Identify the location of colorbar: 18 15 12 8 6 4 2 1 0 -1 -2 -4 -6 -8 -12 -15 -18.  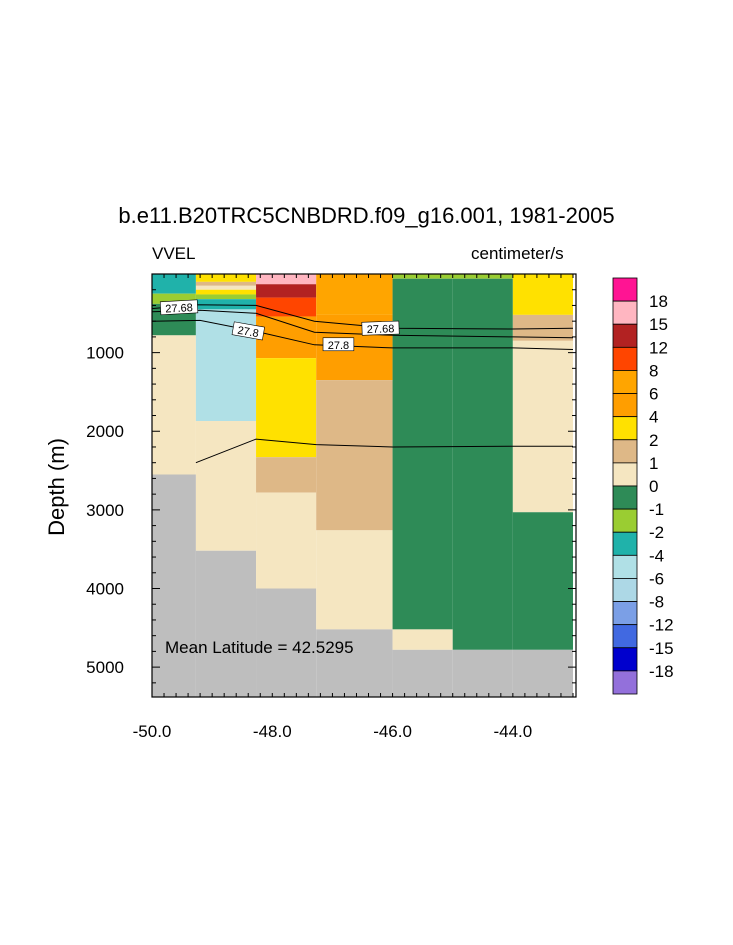
(643, 486).